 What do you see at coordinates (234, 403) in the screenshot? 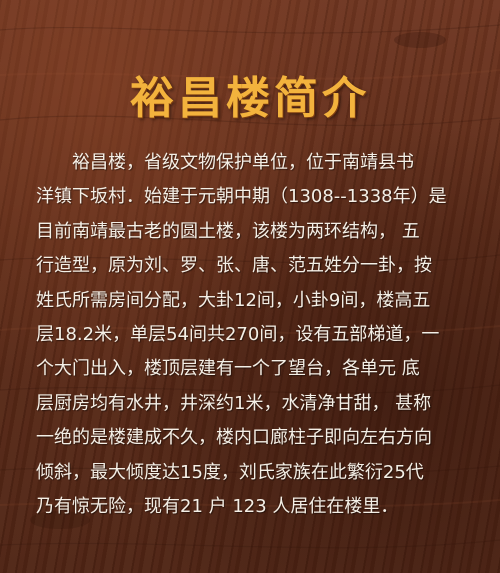
I see `text-line: 层厨房均有水井，井深约1米，水清净甘甜， 甚称` at bounding box center [234, 403].